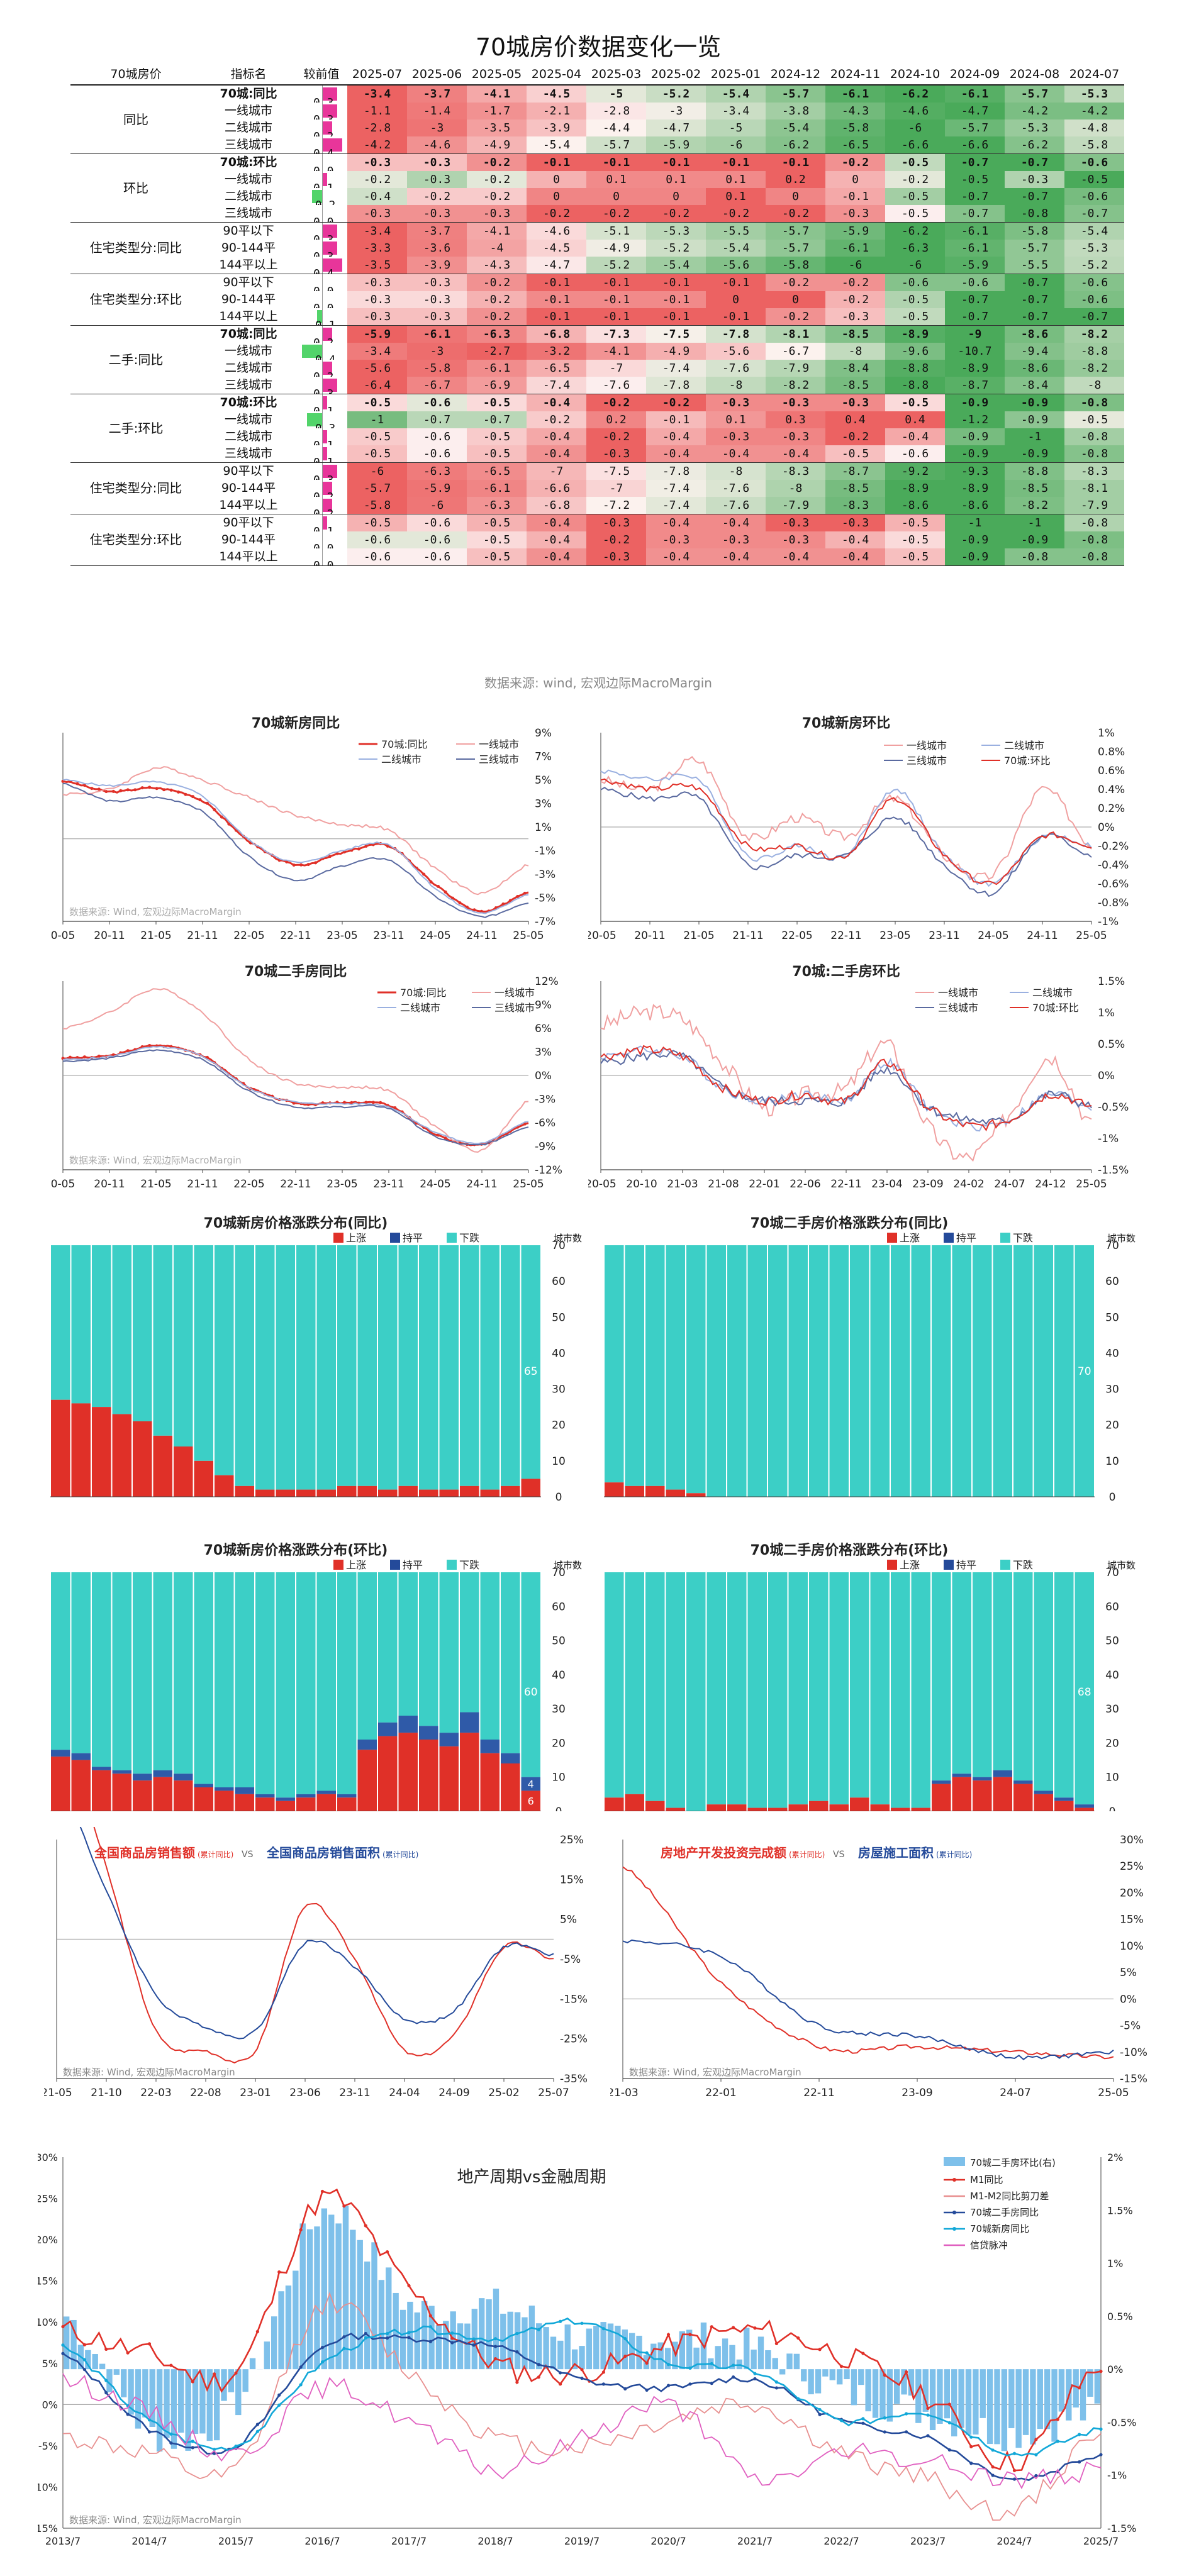 The height and width of the screenshot is (2576, 1189). What do you see at coordinates (248, 505) in the screenshot?
I see `row-label: 144平以上` at bounding box center [248, 505].